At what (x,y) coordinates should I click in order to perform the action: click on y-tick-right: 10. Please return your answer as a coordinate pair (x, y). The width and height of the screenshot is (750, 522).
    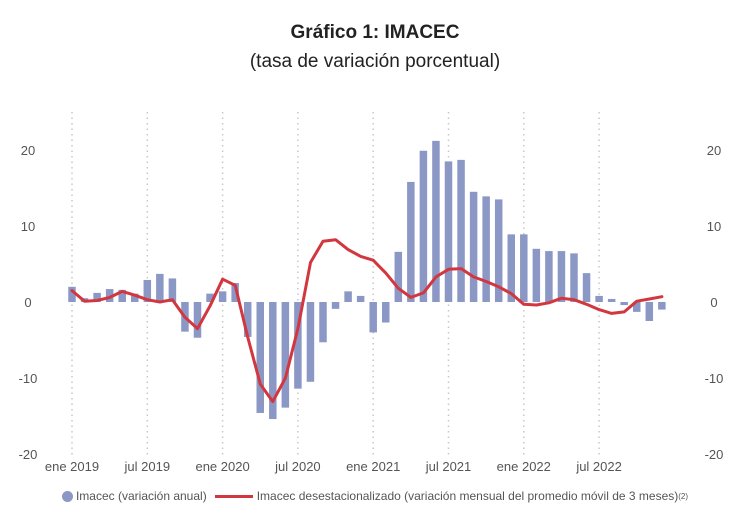
    Looking at the image, I should click on (714, 226).